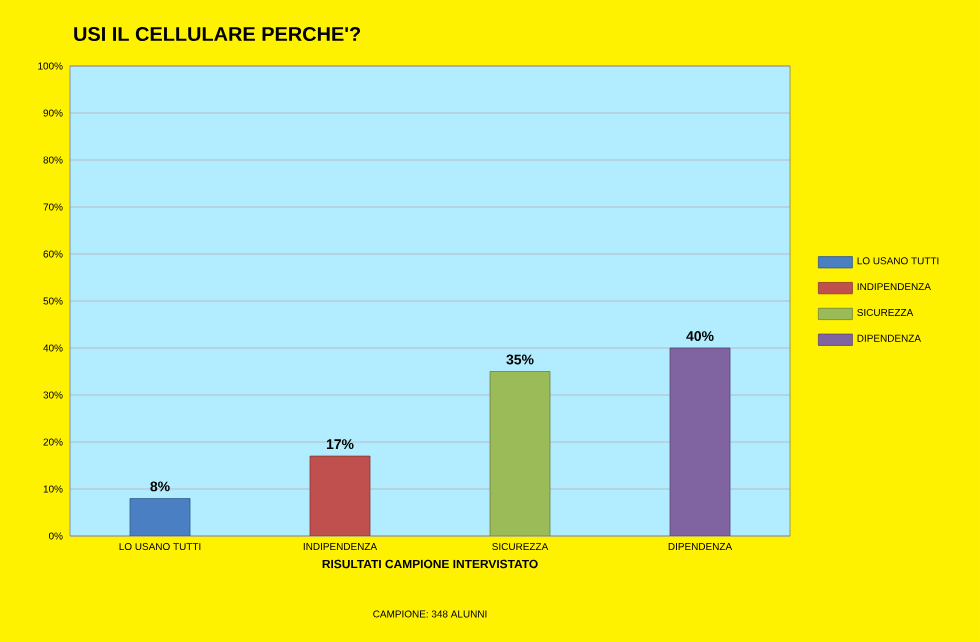 The height and width of the screenshot is (642, 980). Describe the element at coordinates (217, 34) in the screenshot. I see `chart-title: USI IL CELLULARE PERCHE'?` at that location.